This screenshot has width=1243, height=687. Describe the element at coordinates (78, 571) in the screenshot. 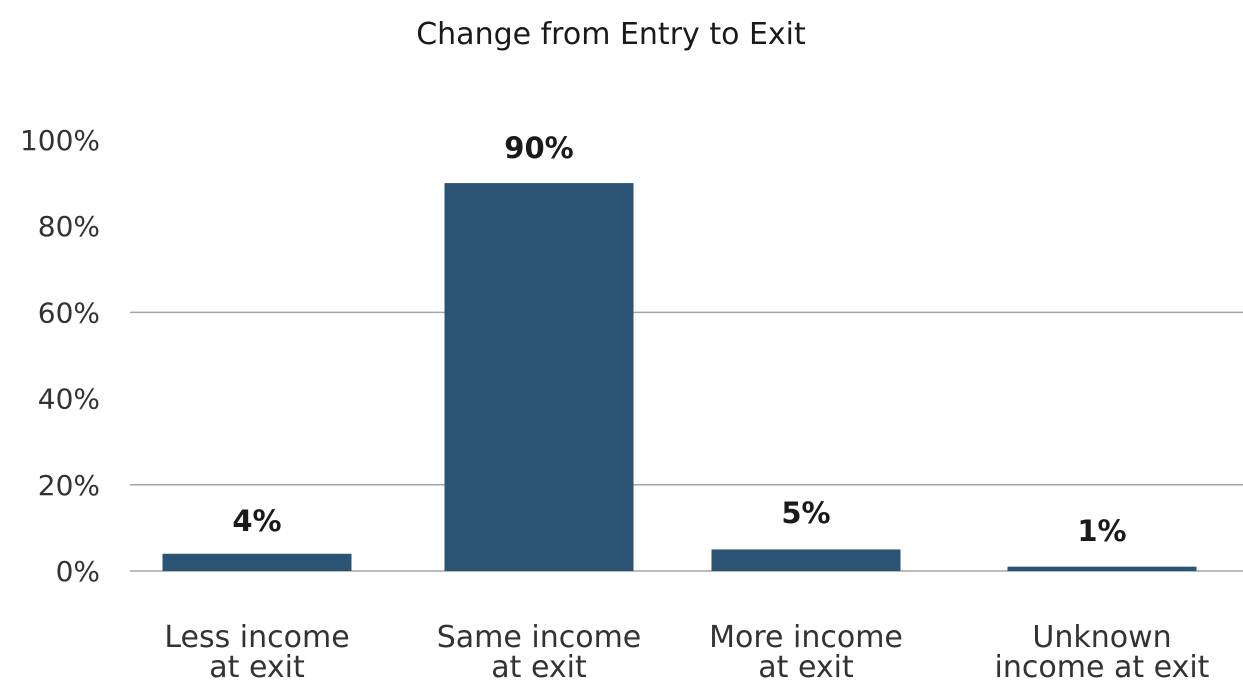

I see `y-tick-label: 0%` at that location.